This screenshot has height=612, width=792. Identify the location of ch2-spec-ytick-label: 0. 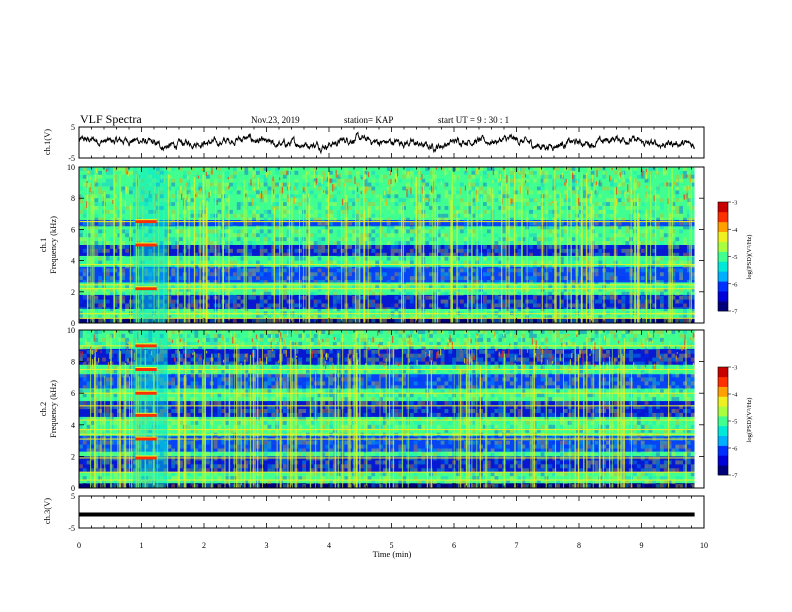
(73, 488).